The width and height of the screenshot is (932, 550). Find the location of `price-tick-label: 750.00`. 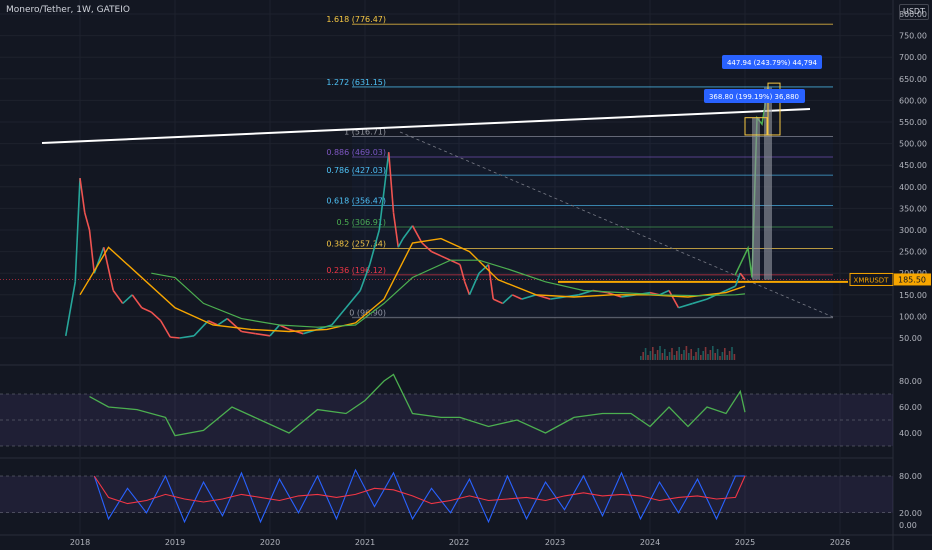

price-tick-label: 750.00 is located at coordinates (913, 36).